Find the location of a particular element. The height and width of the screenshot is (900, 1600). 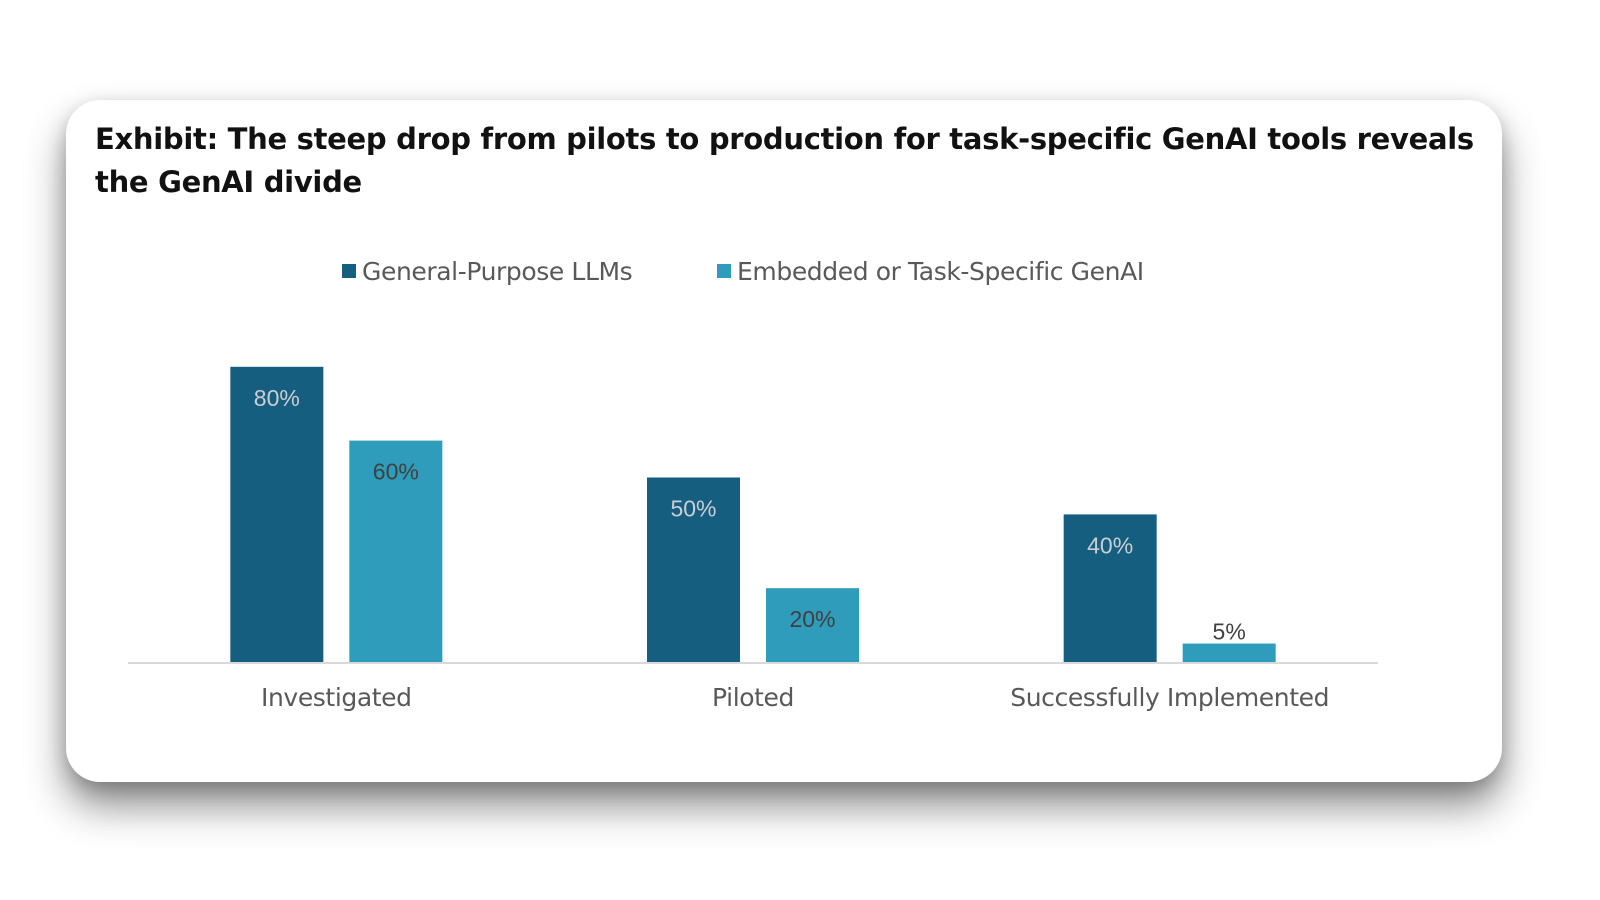

bar-general-purpose-llms-piloted is located at coordinates (693, 569).